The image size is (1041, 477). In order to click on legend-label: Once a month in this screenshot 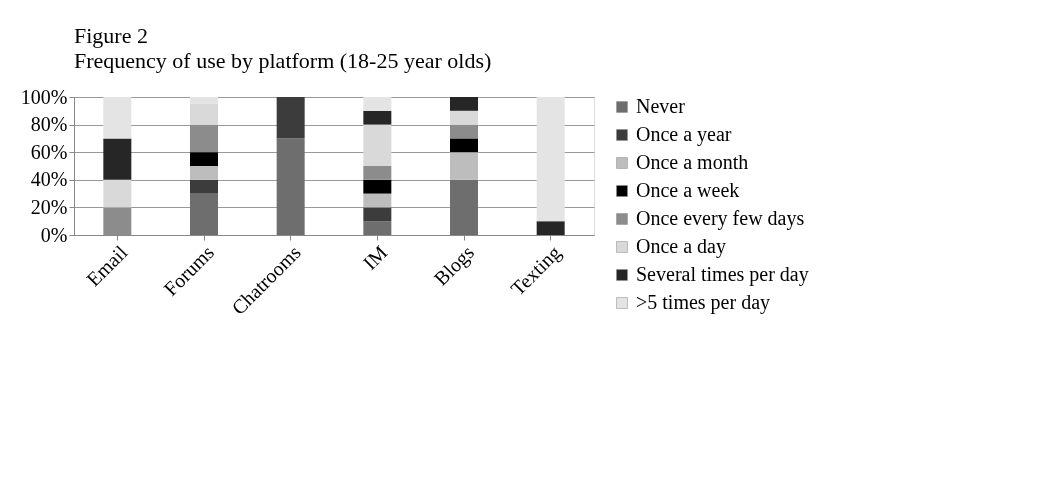, I will do `click(692, 162)`.